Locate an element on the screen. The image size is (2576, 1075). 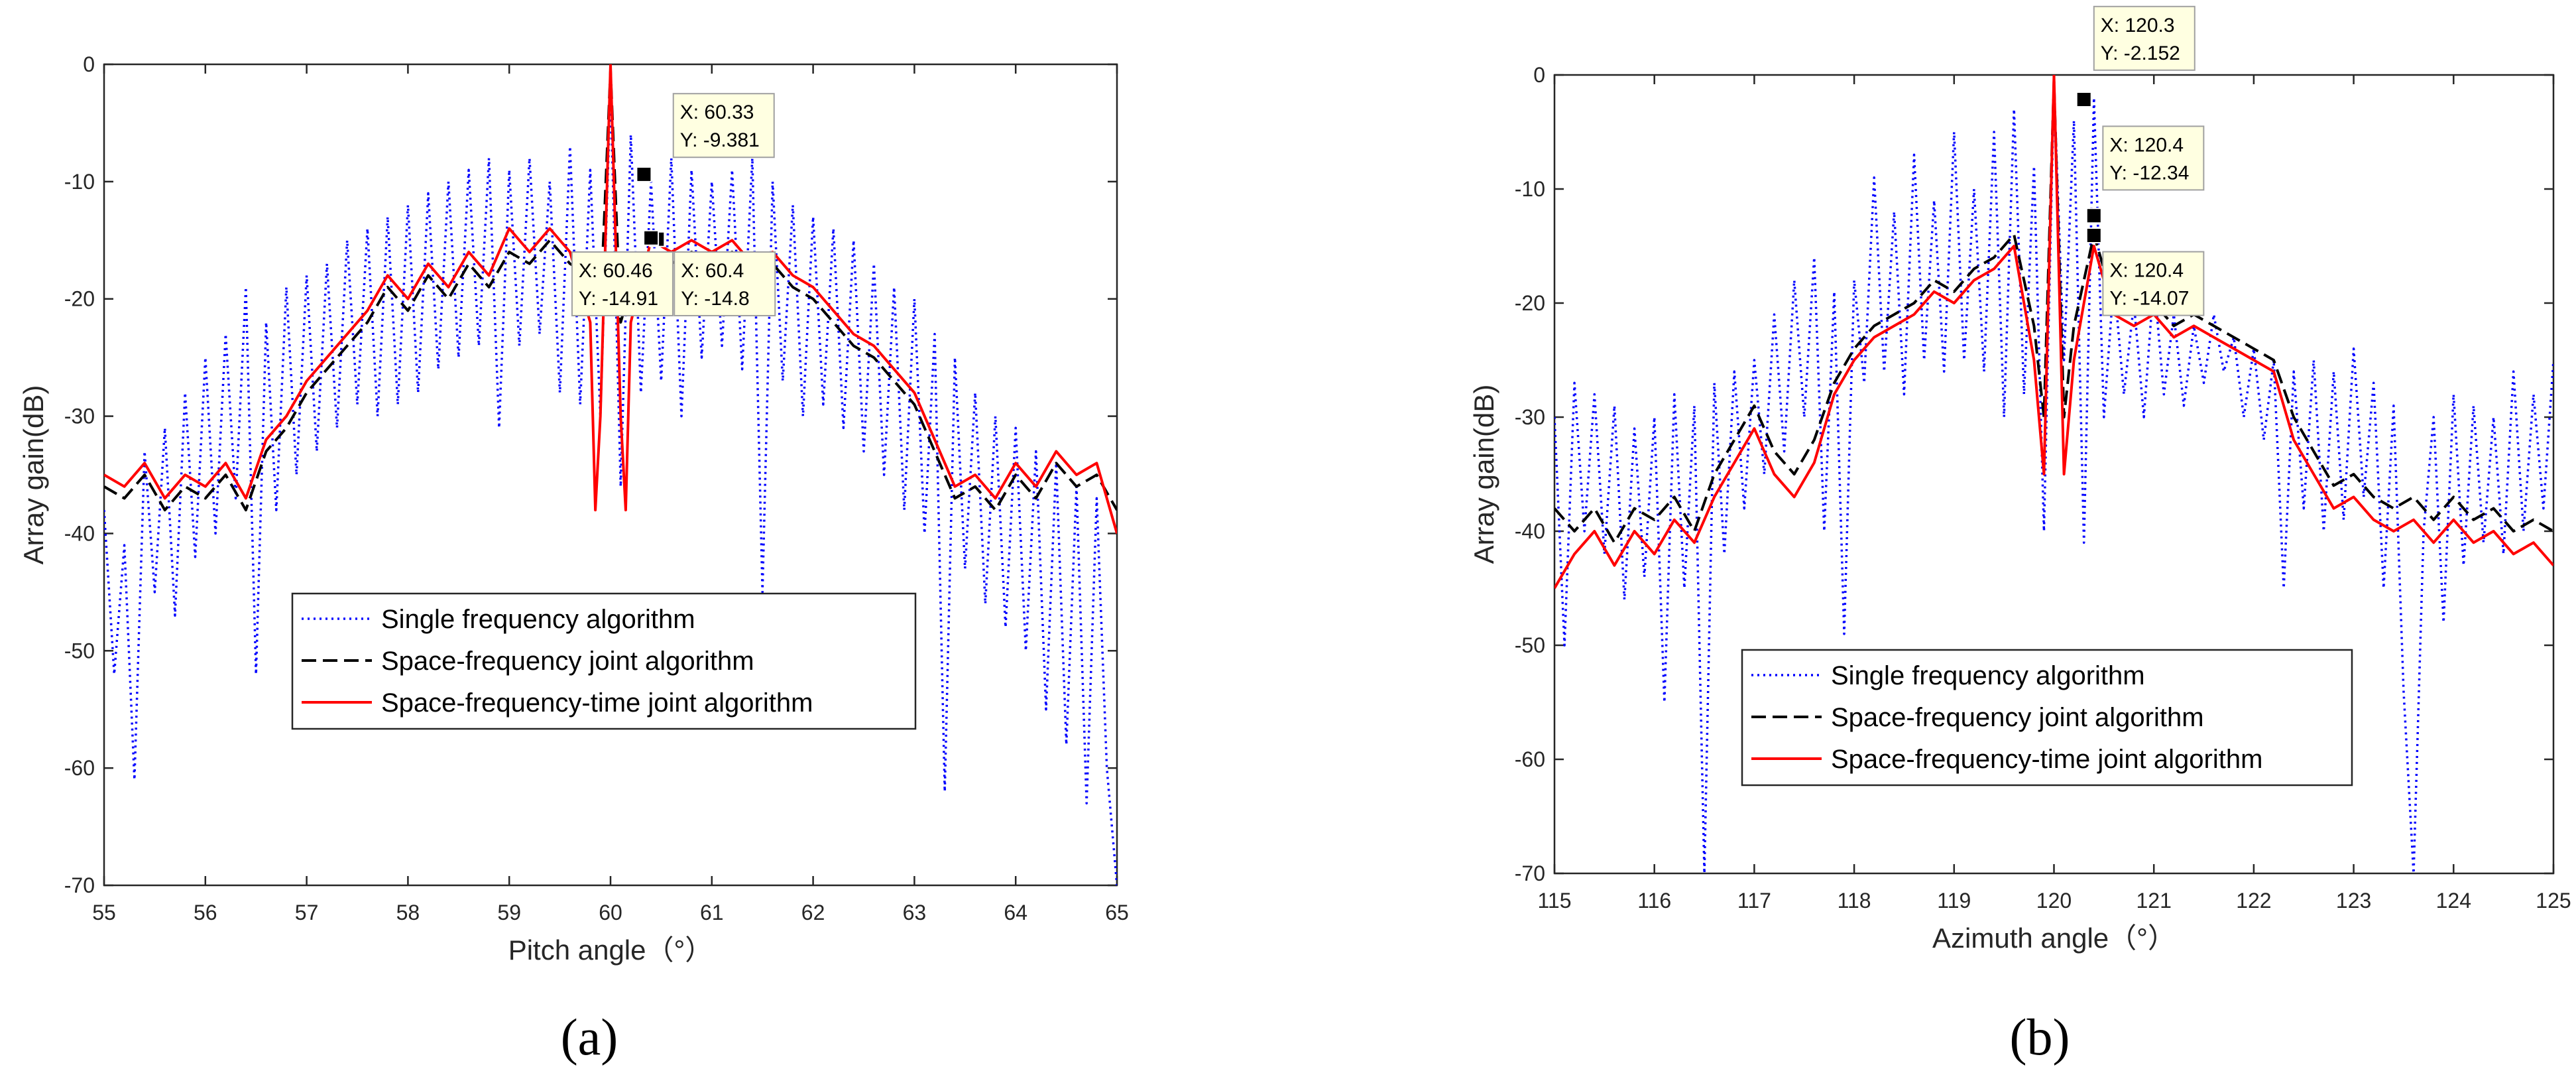
datatip-y: Y: -9.381 is located at coordinates (720, 140).